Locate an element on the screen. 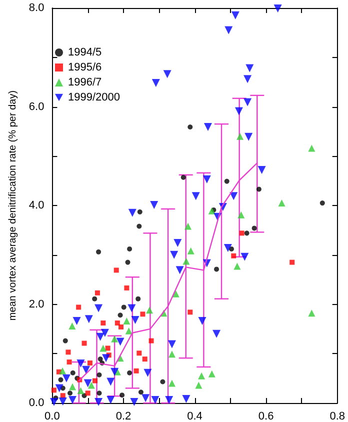  y-tick-label: 0.0 is located at coordinates (36, 403).